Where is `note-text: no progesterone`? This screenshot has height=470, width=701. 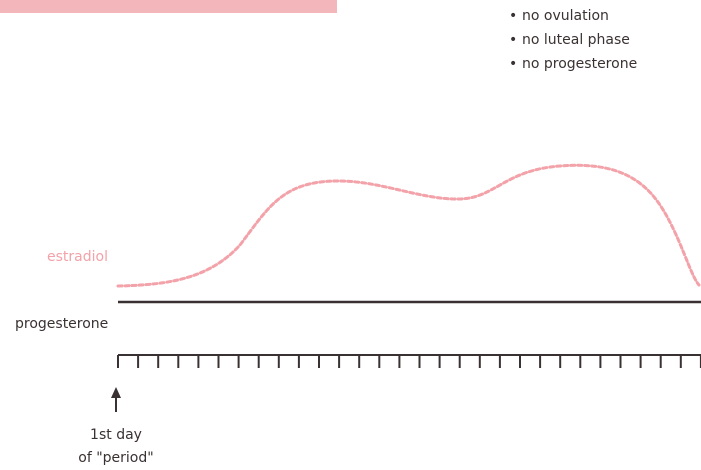 note-text: no progesterone is located at coordinates (580, 64).